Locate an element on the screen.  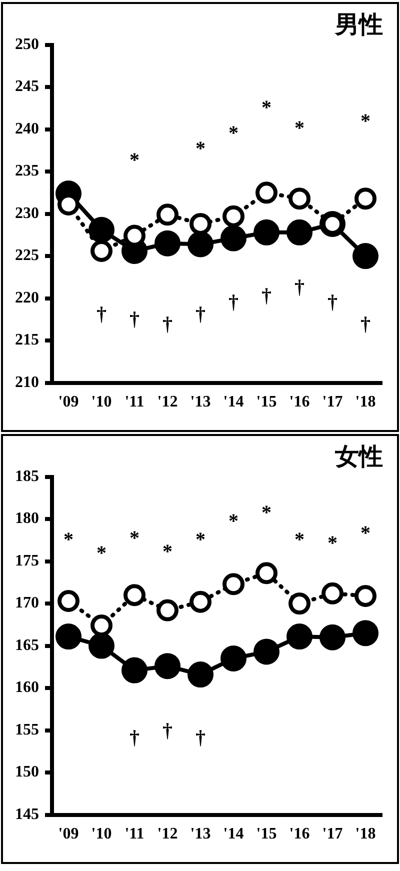
y-tick-label: 175 is located at coordinates (27, 561).